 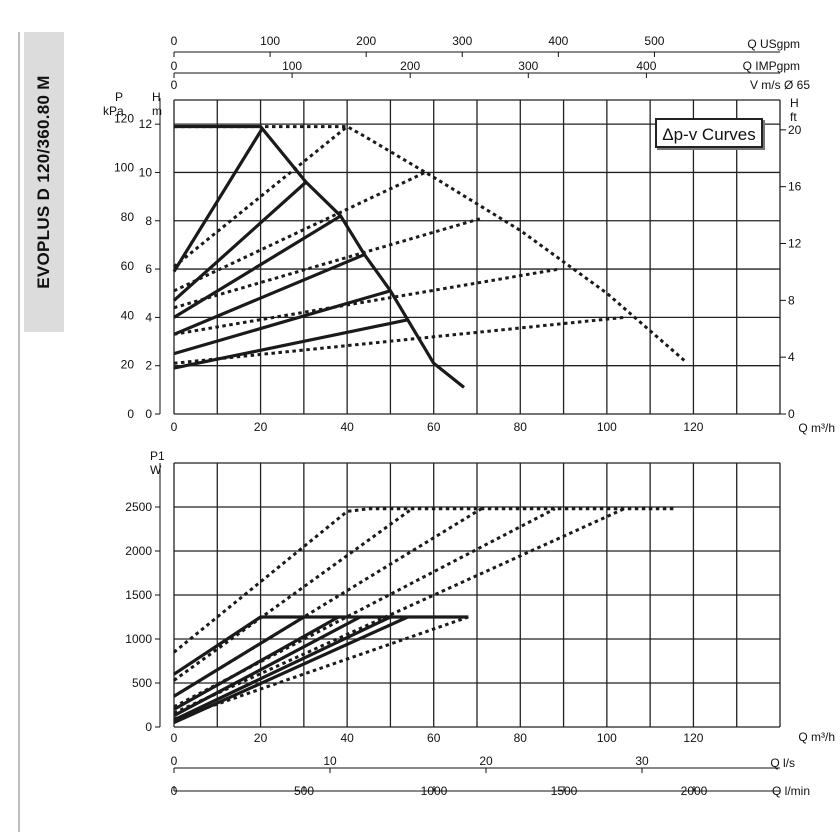 What do you see at coordinates (148, 269) in the screenshot?
I see `head-m-tick-label: 6` at bounding box center [148, 269].